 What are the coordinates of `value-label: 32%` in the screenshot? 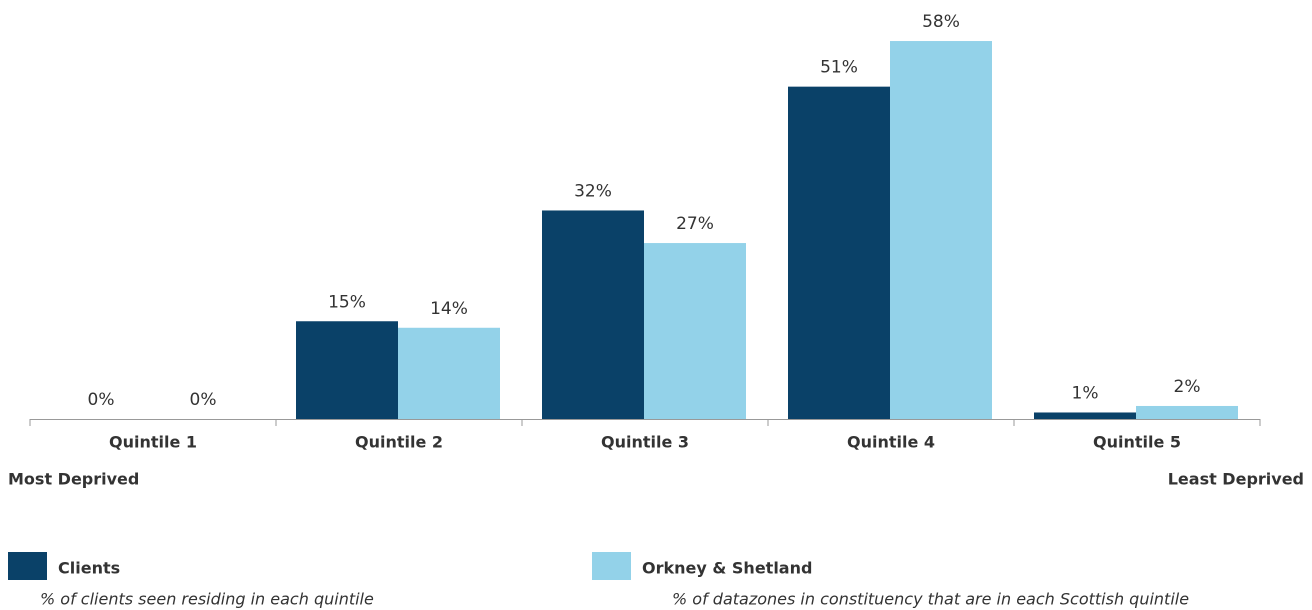 It's located at (593, 191).